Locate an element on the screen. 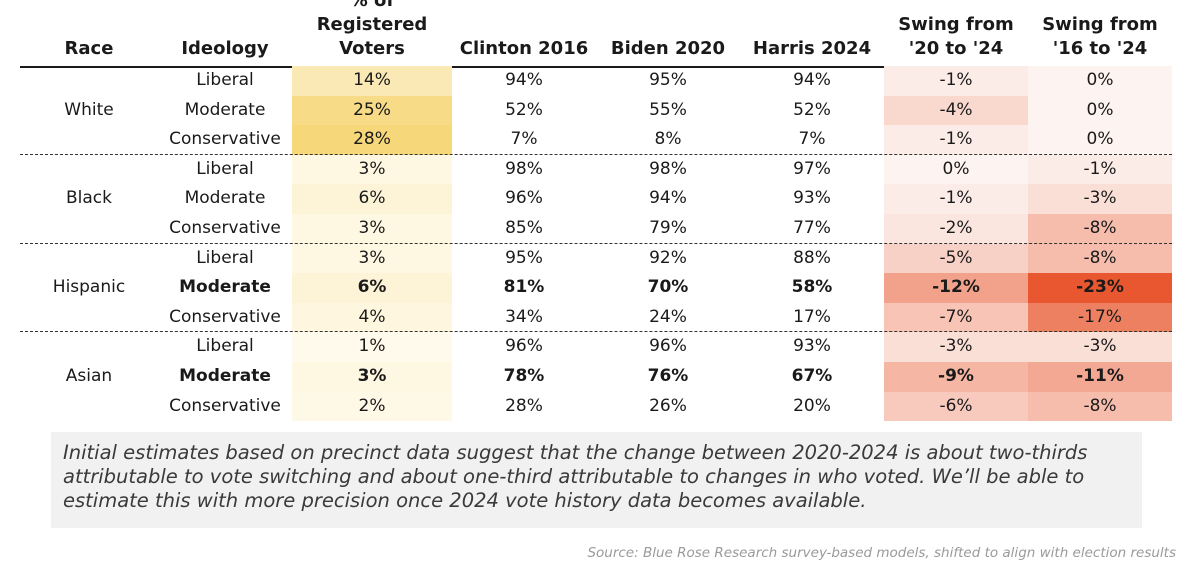 The height and width of the screenshot is (578, 1200). table-row: Conservative 4% 34% 24% 17% -7% -17% is located at coordinates (596, 317).